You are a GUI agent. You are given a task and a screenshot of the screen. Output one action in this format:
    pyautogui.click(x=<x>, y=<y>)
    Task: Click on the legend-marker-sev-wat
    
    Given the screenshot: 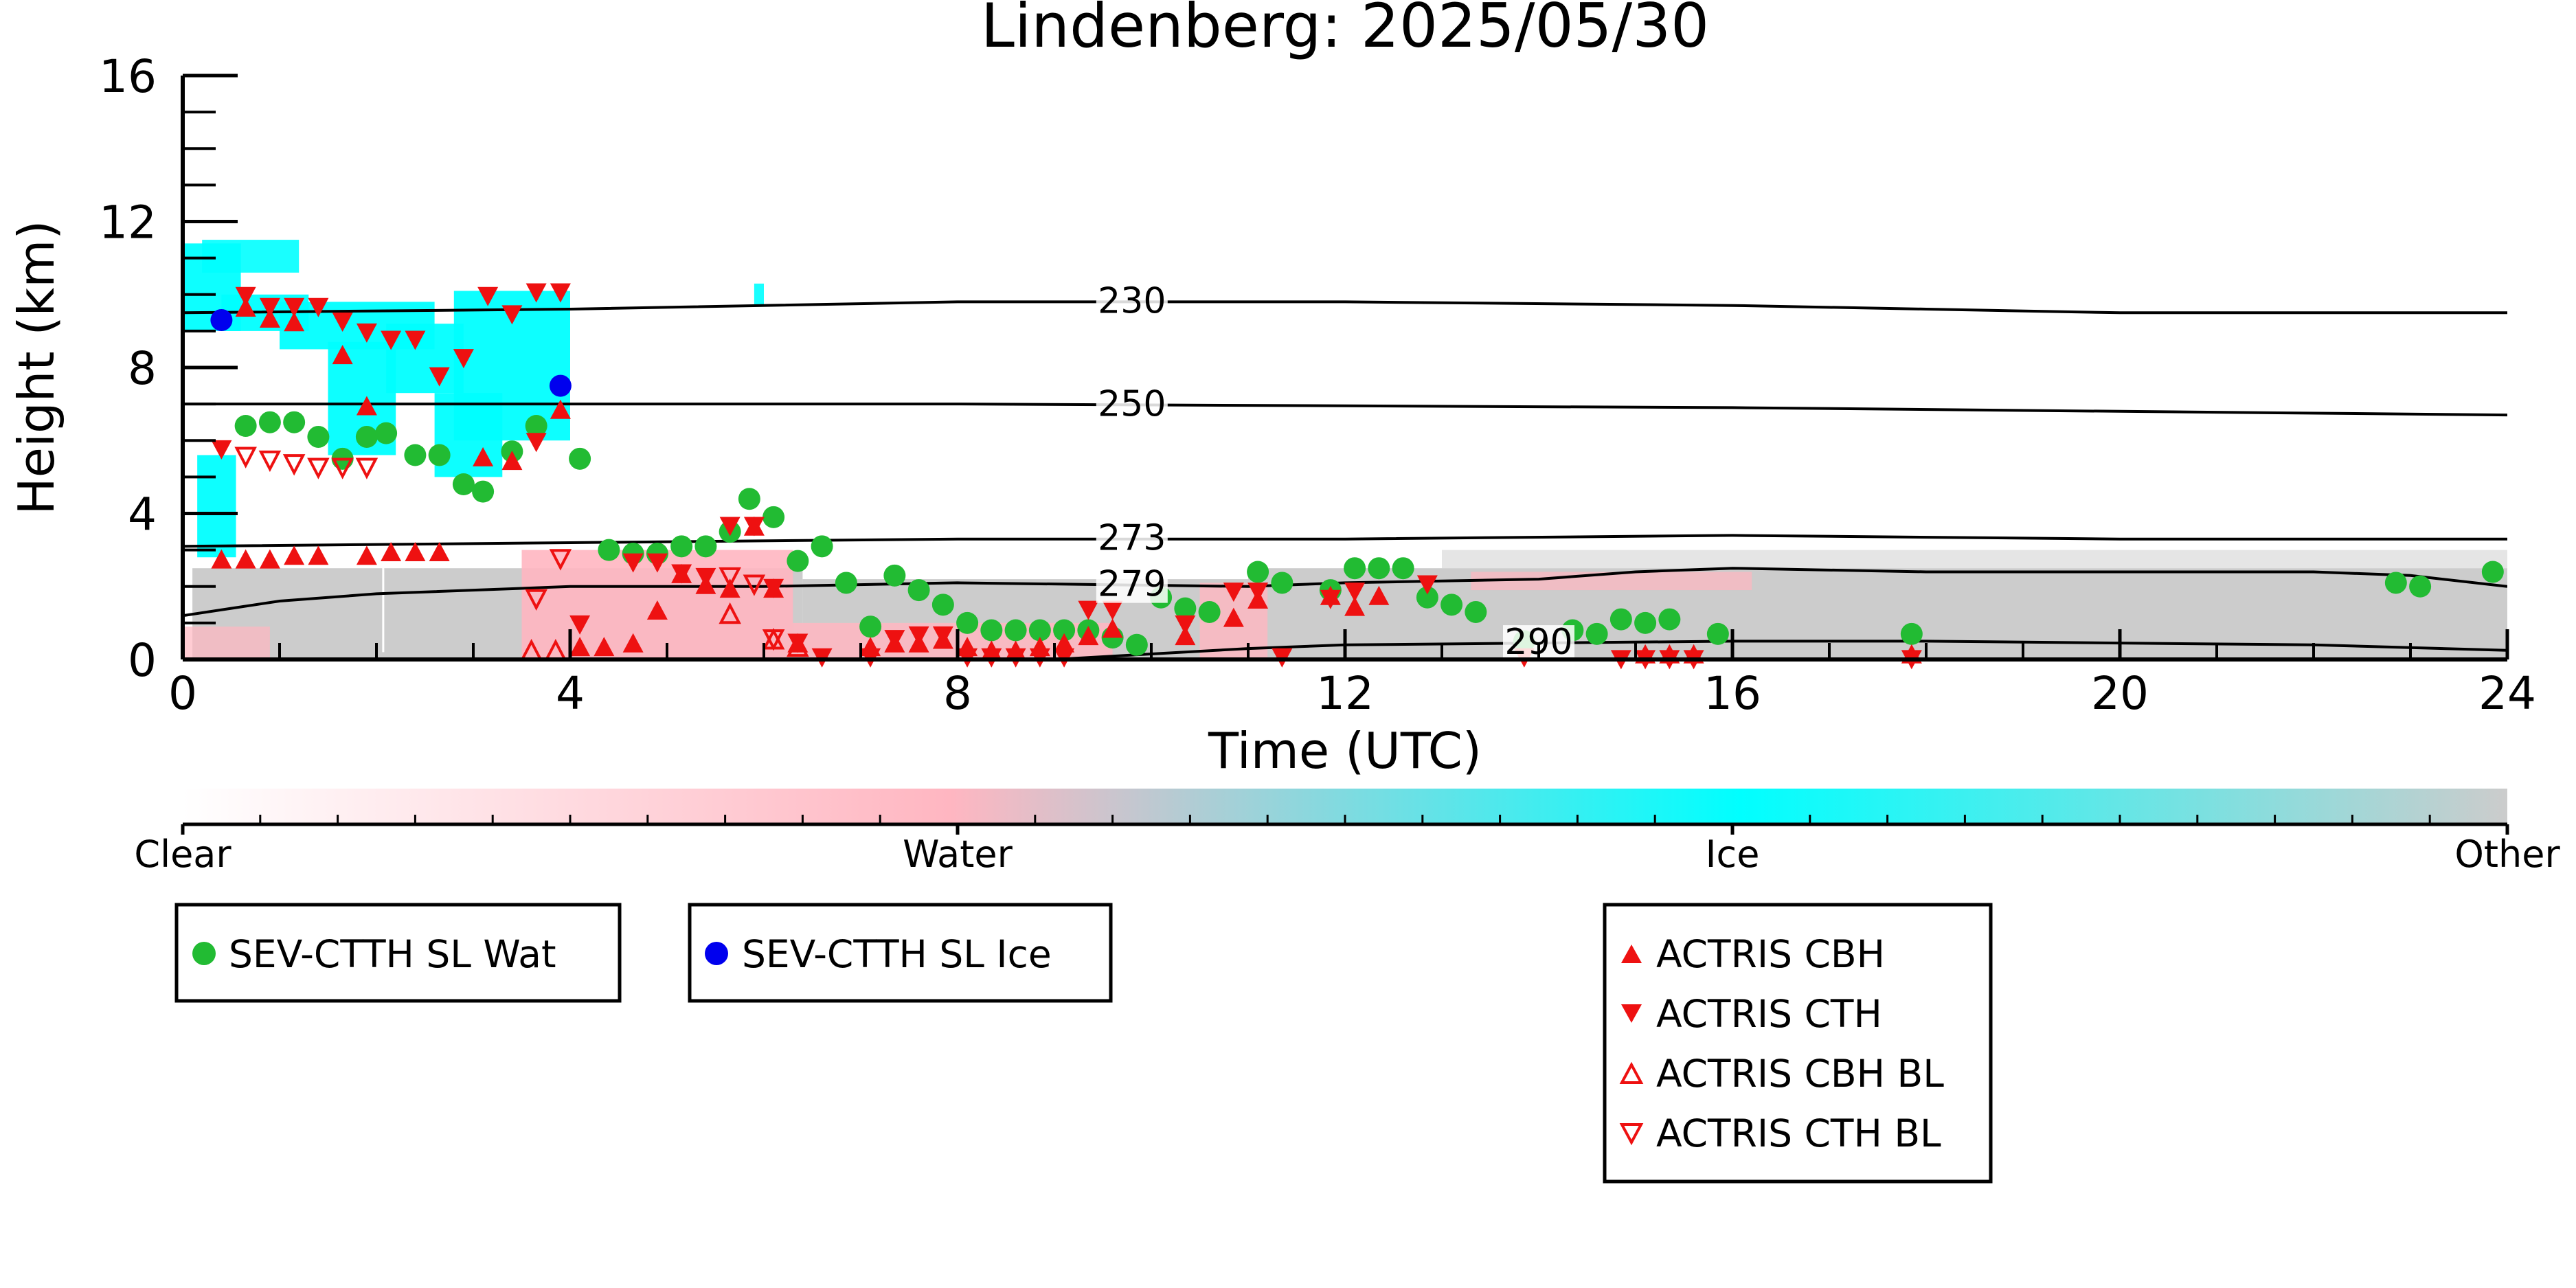 What is the action you would take?
    pyautogui.click(x=204, y=953)
    